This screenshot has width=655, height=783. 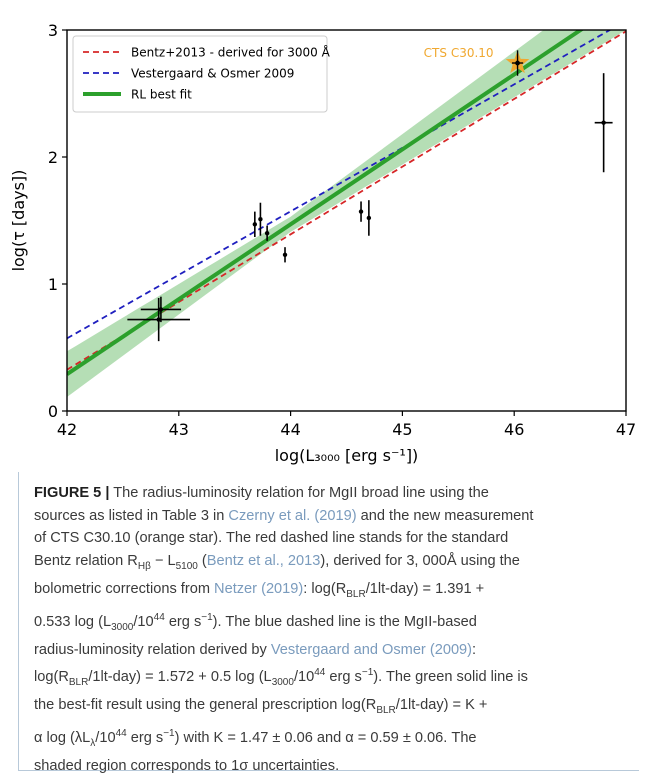 I want to click on reference-link: Czerny et al. (2019), so click(x=292, y=515).